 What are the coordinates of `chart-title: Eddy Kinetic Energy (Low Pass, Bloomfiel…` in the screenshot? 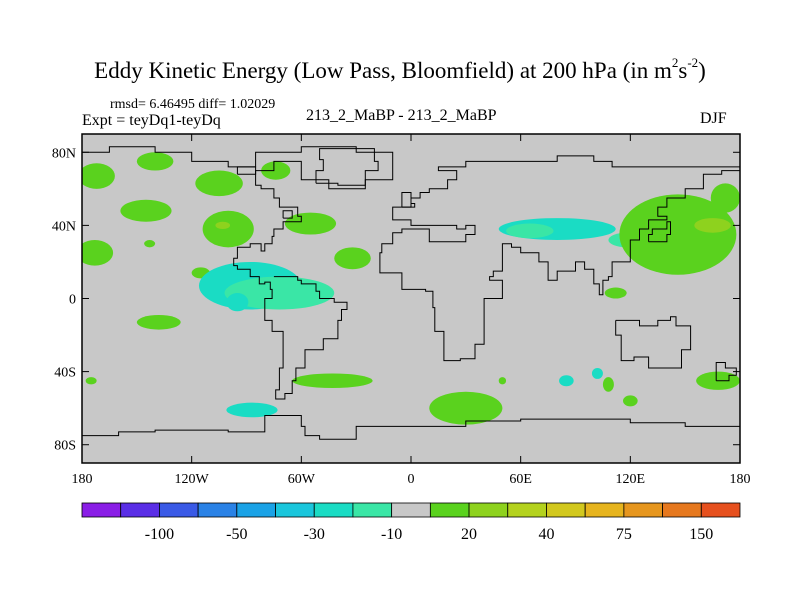 It's located at (400, 69).